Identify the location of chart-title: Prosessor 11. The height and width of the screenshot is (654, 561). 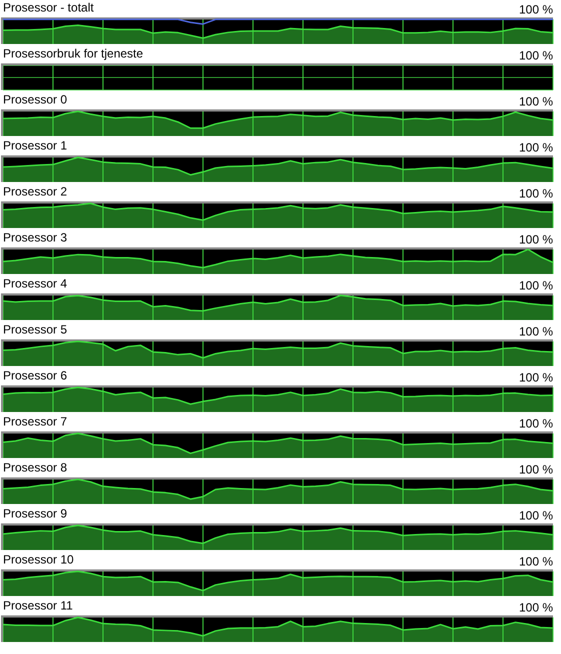
(38, 605).